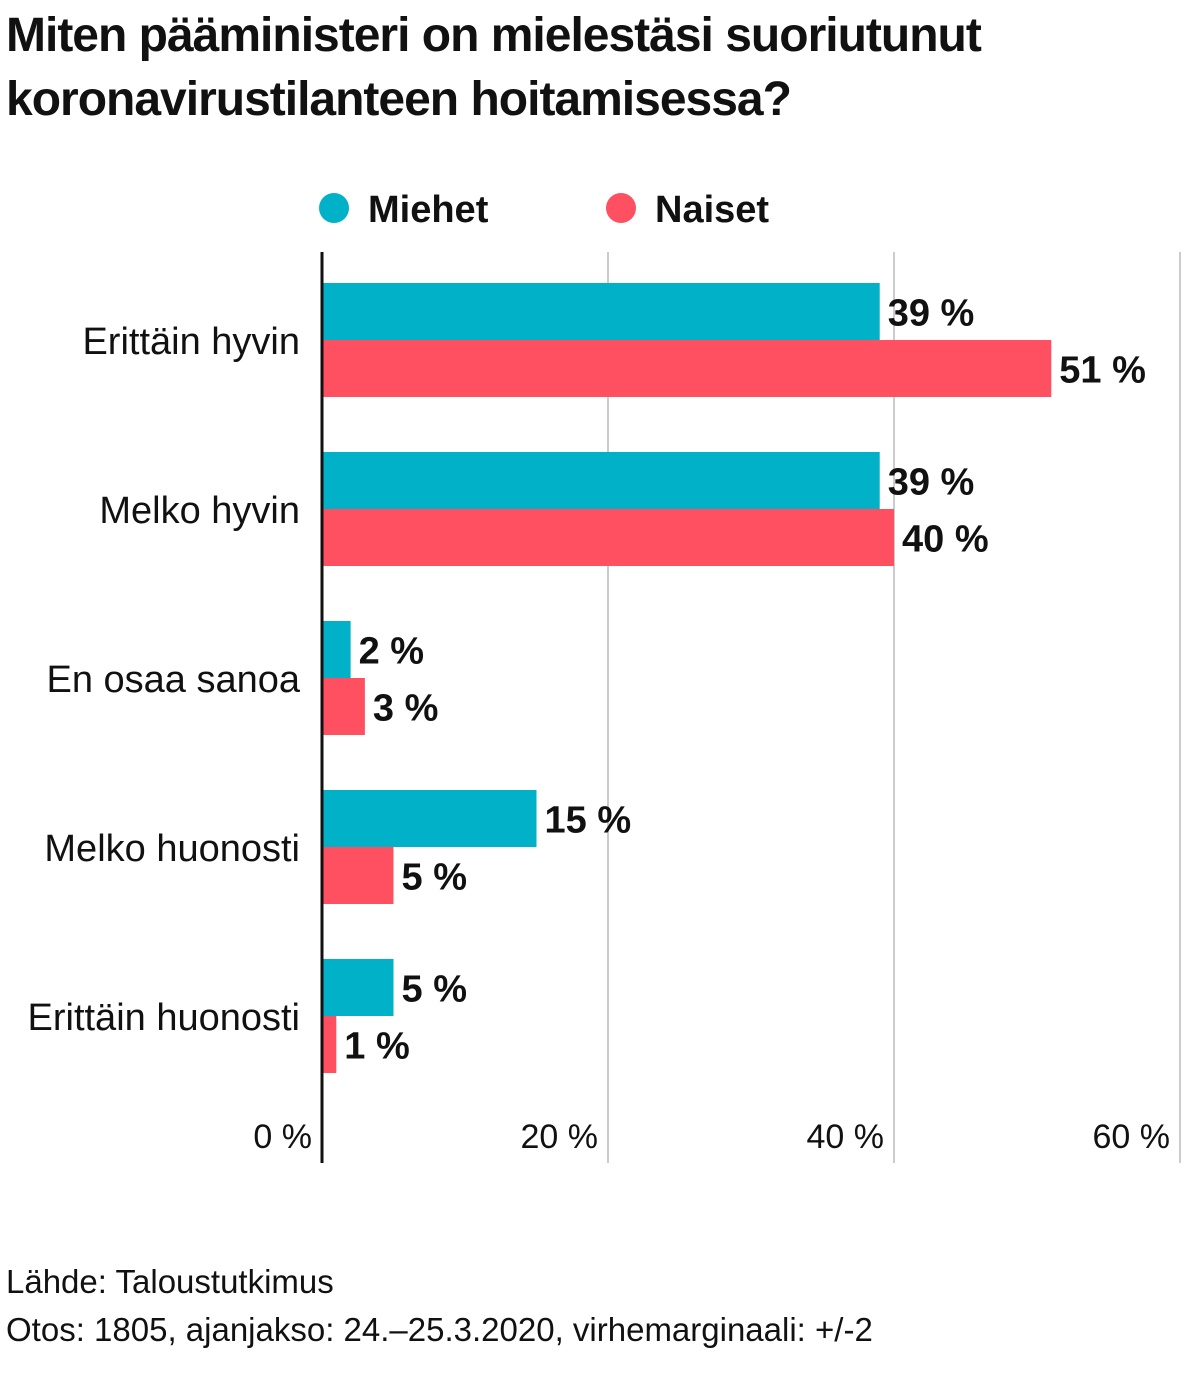 The height and width of the screenshot is (1383, 1199). Describe the element at coordinates (170, 1281) in the screenshot. I see `source-note: Lähde: Taloustutkimus` at that location.